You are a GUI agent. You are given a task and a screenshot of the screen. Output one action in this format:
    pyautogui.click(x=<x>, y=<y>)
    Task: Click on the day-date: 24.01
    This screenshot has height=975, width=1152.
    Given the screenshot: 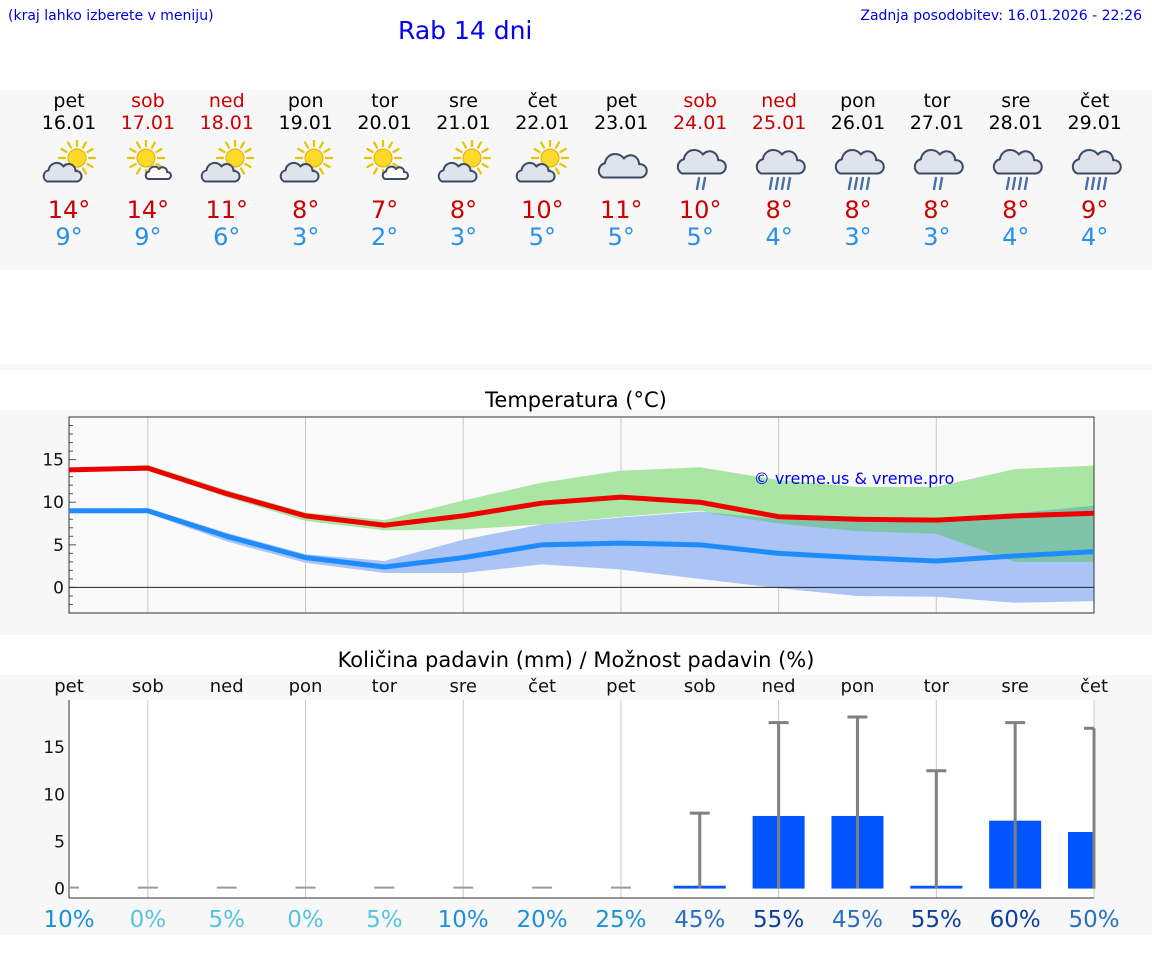 What is the action you would take?
    pyautogui.click(x=700, y=123)
    